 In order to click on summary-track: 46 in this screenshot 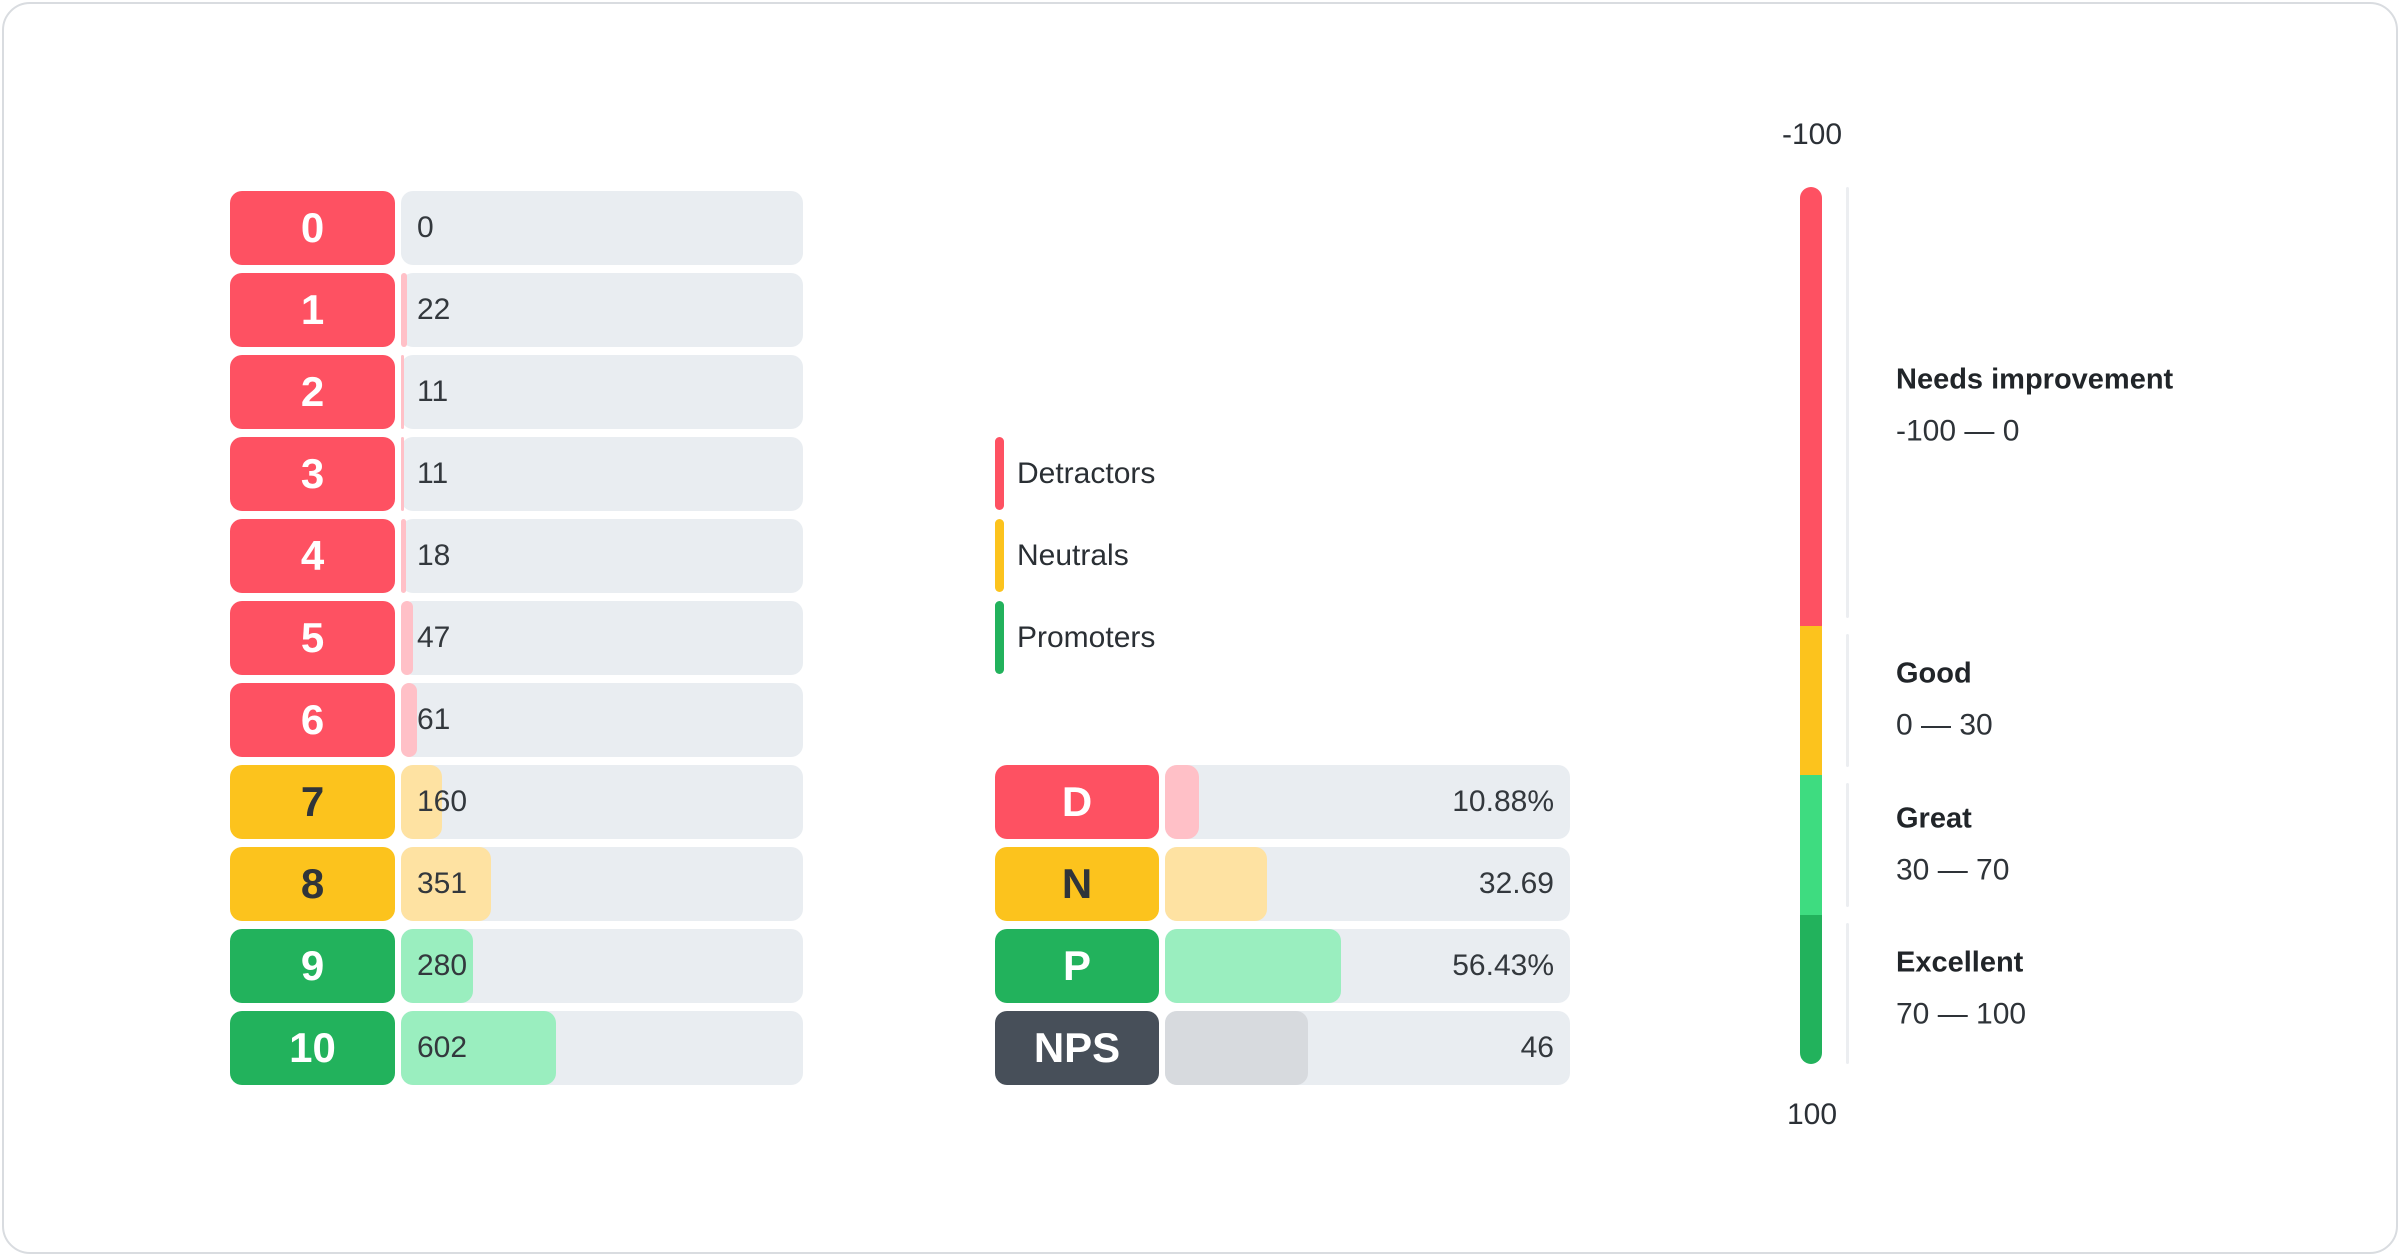, I will do `click(1367, 1048)`.